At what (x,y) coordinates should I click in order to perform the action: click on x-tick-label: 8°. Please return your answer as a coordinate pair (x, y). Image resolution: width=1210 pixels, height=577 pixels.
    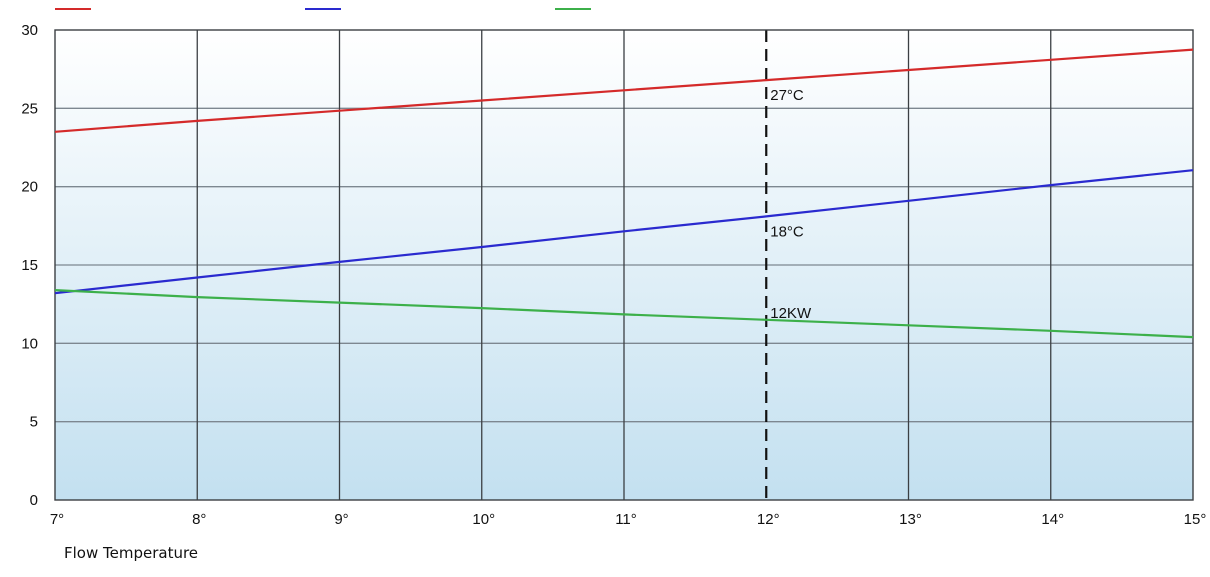
    Looking at the image, I should click on (199, 519).